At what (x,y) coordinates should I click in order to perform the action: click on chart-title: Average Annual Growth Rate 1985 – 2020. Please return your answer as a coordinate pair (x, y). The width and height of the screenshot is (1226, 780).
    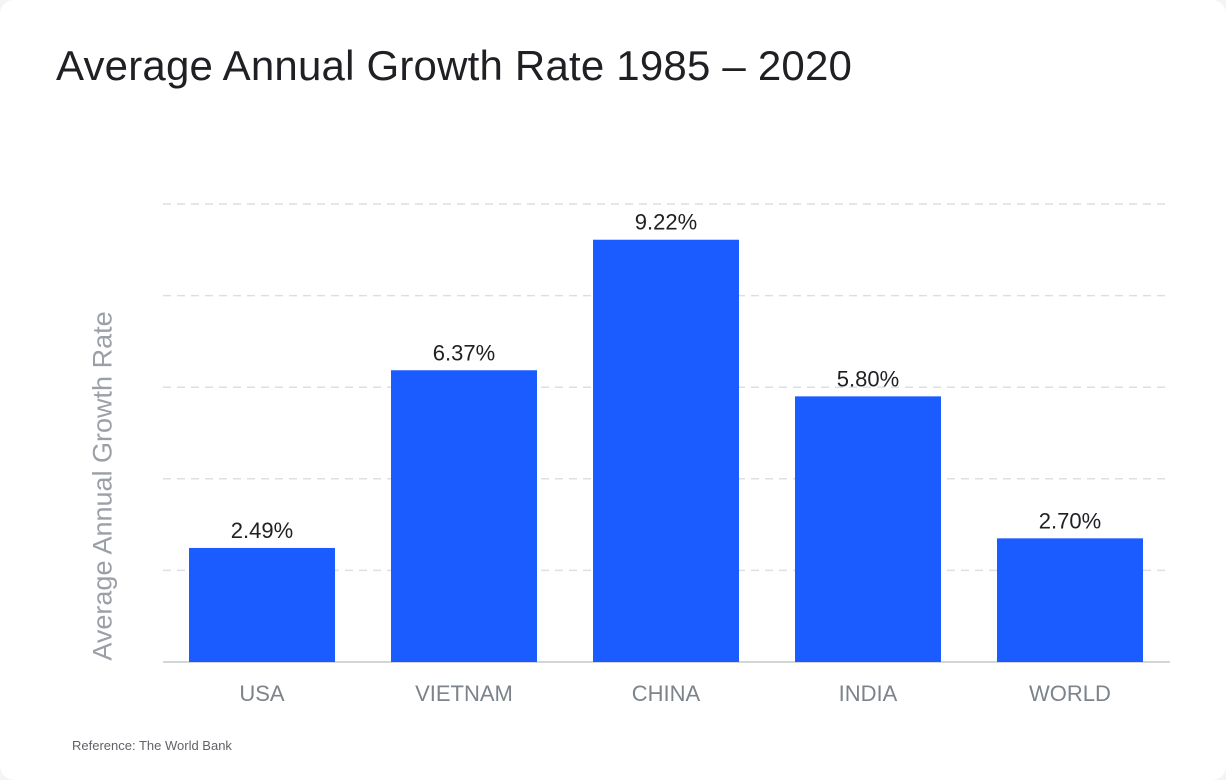
    Looking at the image, I should click on (454, 65).